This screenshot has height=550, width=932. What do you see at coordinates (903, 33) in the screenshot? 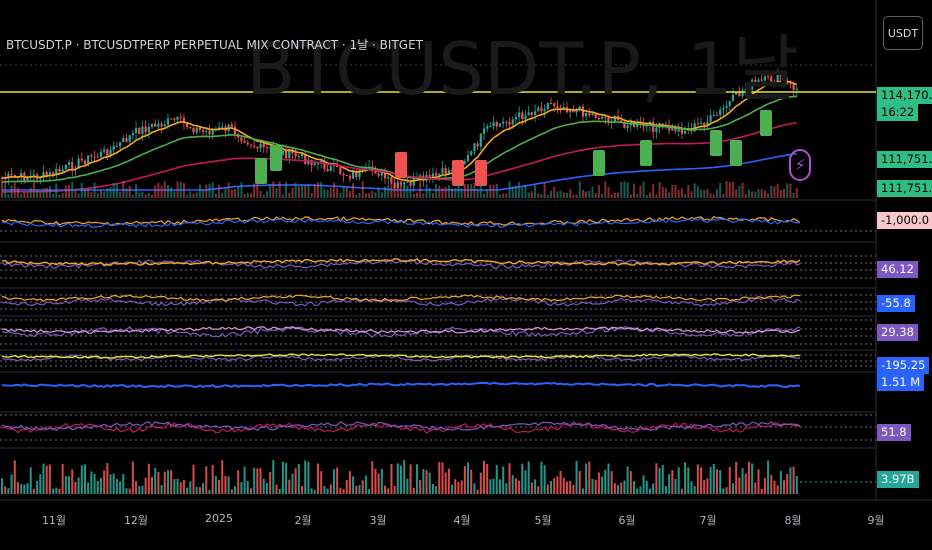
I see `currency-button: USDT` at bounding box center [903, 33].